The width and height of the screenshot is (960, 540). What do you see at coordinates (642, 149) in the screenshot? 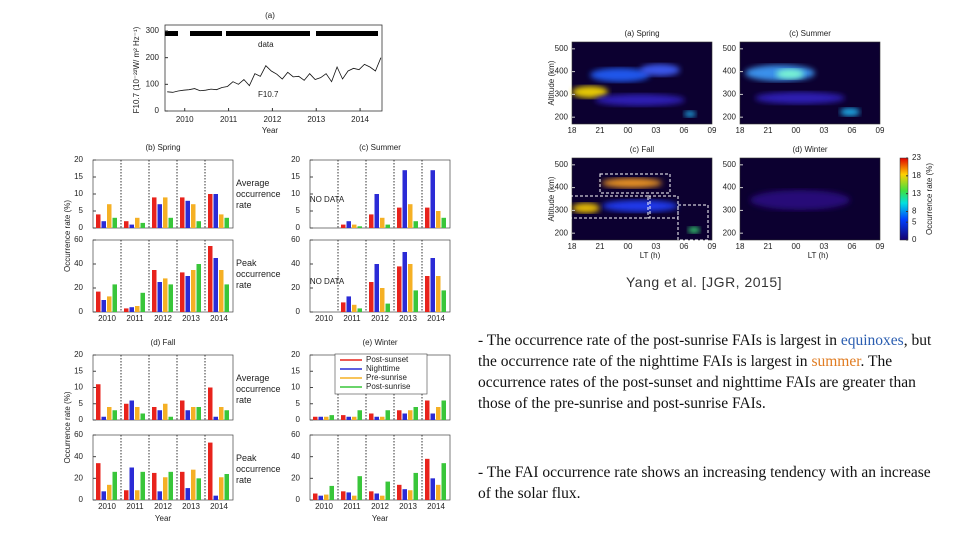
I see `panel-title: (c) Fall` at bounding box center [642, 149].